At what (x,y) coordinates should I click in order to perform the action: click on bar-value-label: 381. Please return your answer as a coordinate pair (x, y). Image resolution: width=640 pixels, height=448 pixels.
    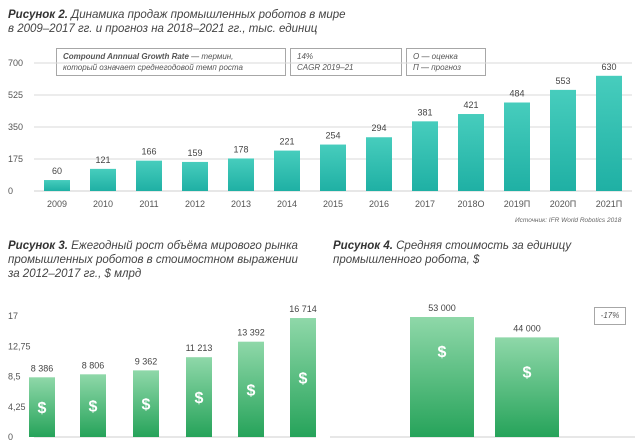
    Looking at the image, I should click on (424, 112).